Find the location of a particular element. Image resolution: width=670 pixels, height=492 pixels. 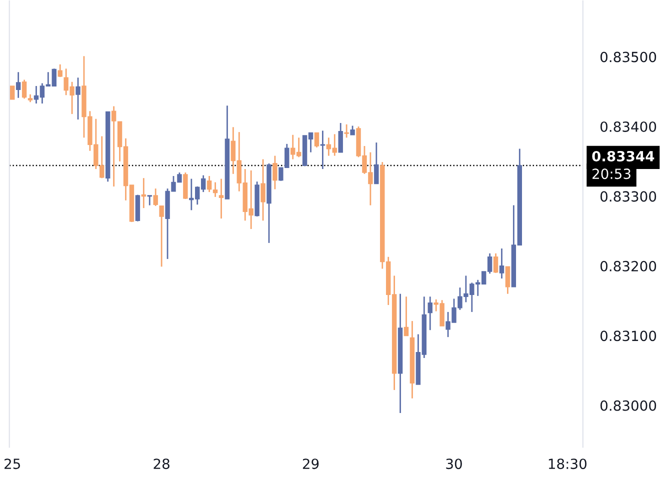

x-tick-label: 30 is located at coordinates (454, 464).